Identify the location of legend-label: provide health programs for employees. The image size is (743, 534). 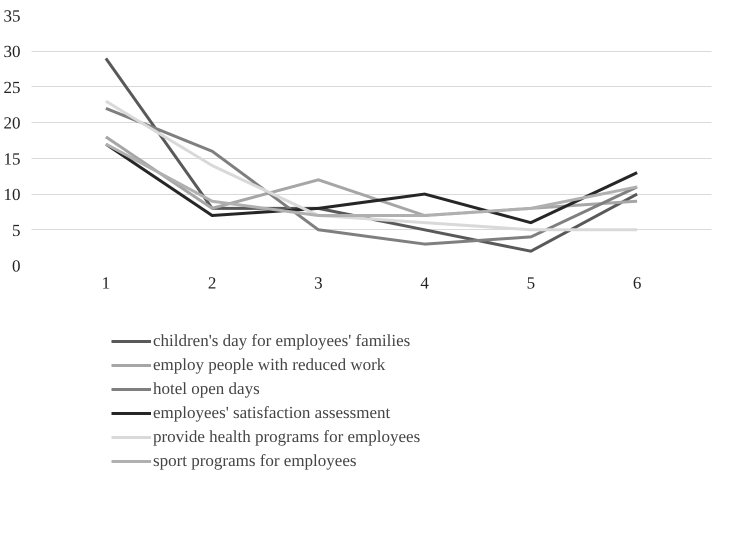
(286, 437).